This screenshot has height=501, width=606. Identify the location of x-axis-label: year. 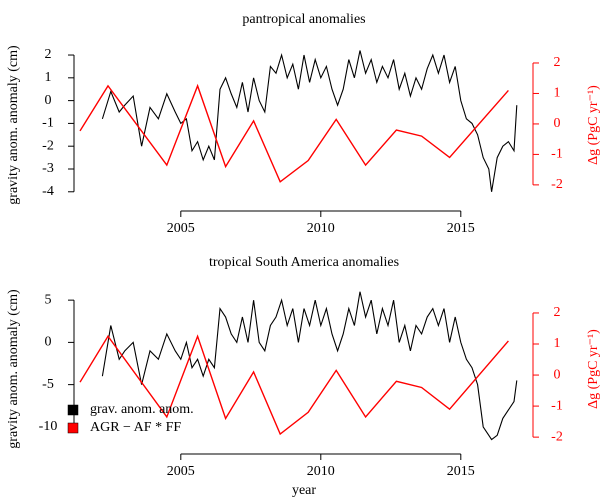
(304, 490).